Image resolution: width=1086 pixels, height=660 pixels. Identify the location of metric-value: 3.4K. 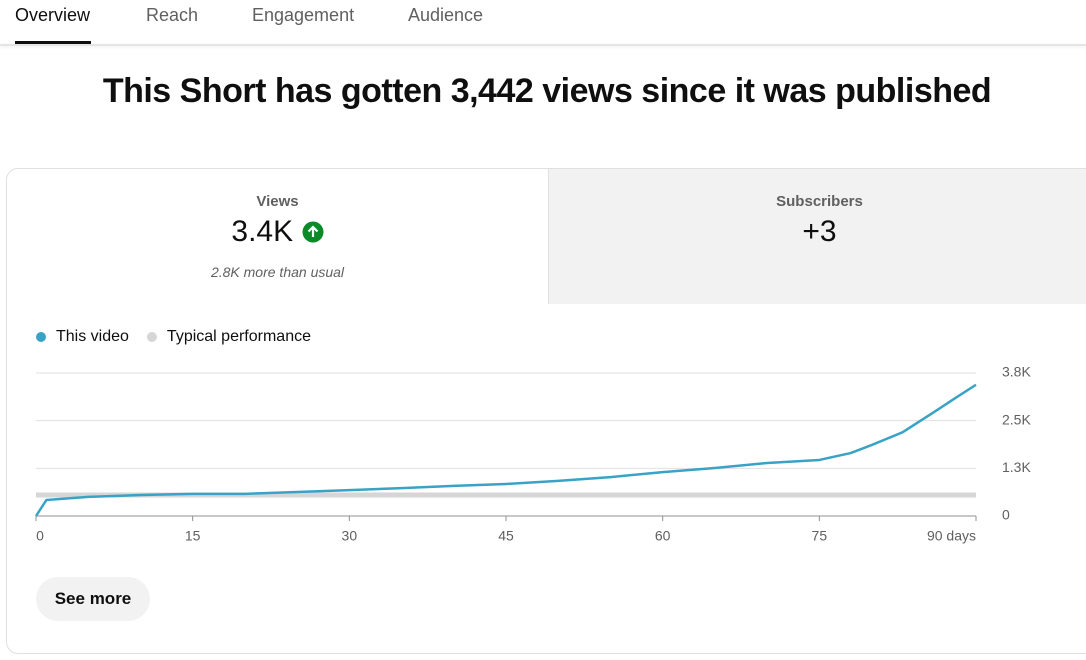
(262, 231).